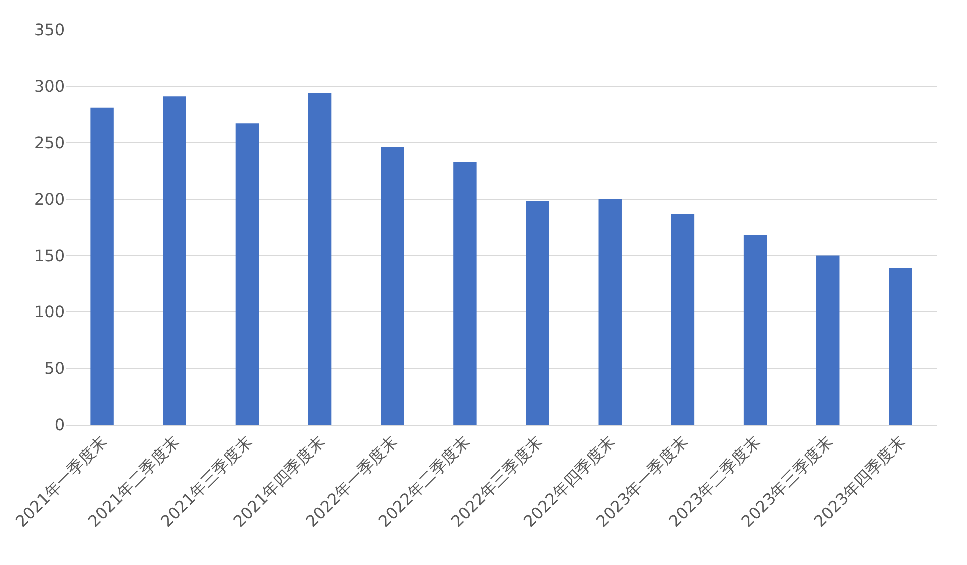  Describe the element at coordinates (49, 199) in the screenshot. I see `y-tick-label: 200` at that location.